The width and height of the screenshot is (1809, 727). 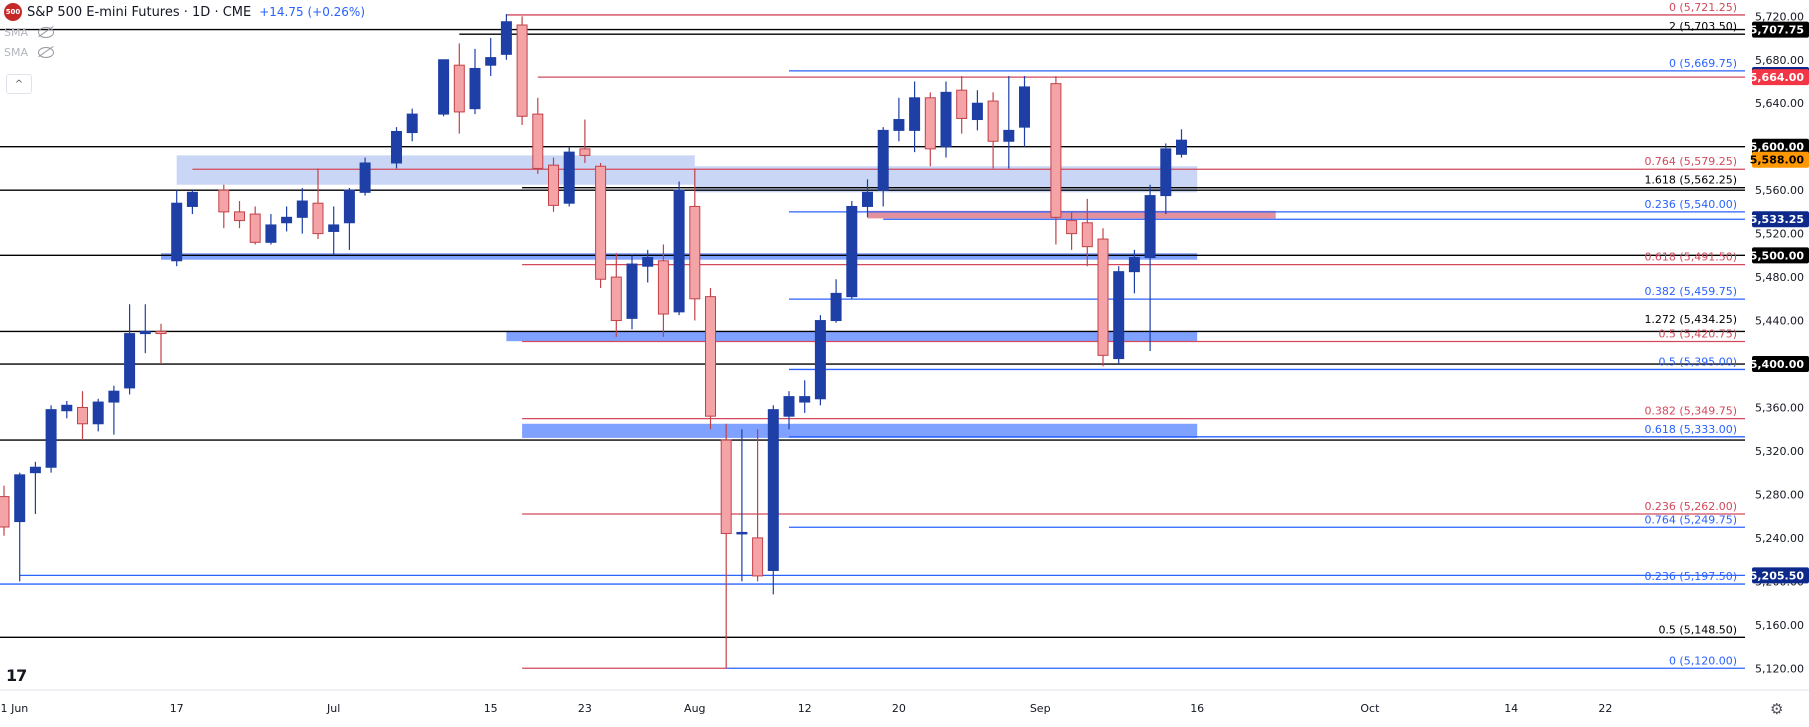 What do you see at coordinates (139, 12) in the screenshot?
I see `symbol-title: S&P 500 E-mini Futures · 1D · CME` at bounding box center [139, 12].